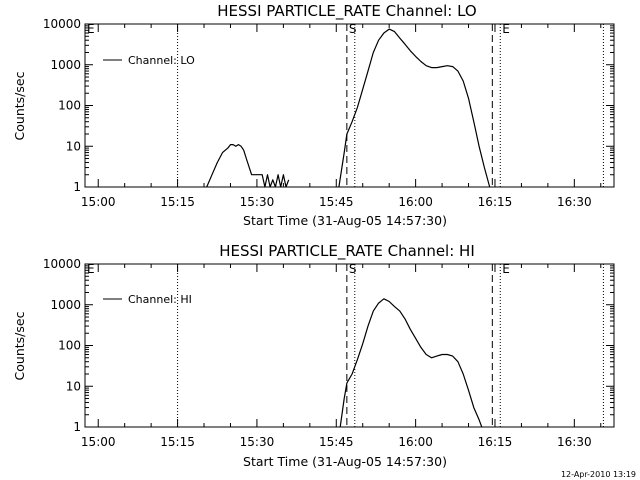 The height and width of the screenshot is (480, 640). I want to click on timestamp: 12-Apr-2010 13:19, so click(598, 474).